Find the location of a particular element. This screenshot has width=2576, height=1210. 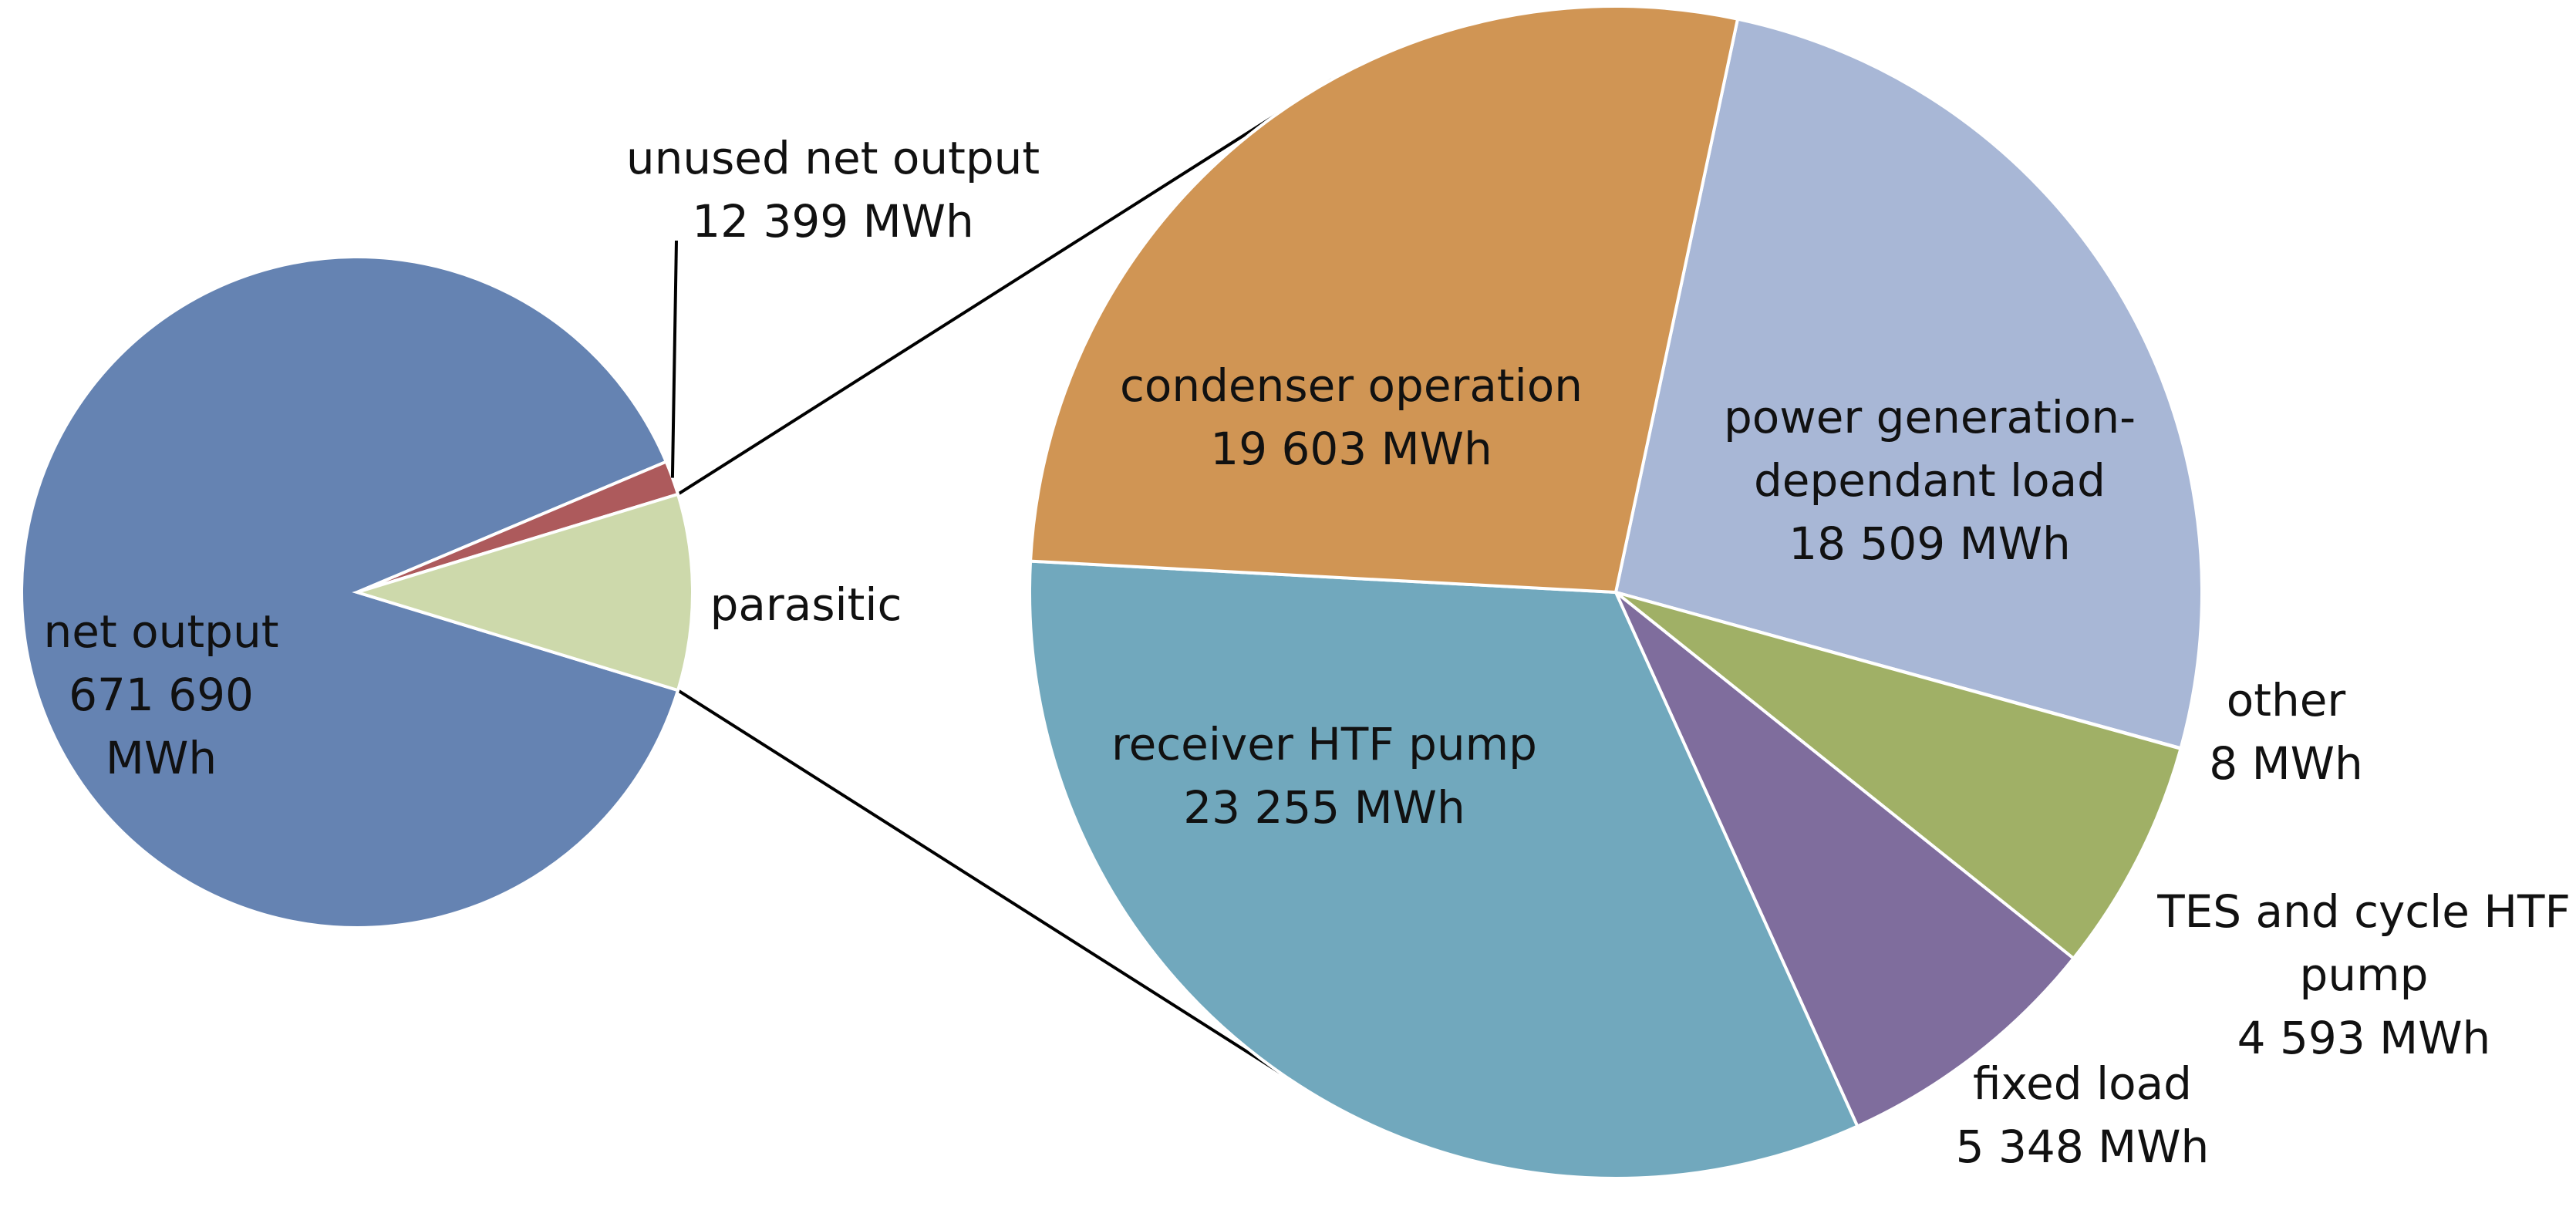

slice-condenser-operation-label-line-1: condenser operation is located at coordinates (1351, 385).